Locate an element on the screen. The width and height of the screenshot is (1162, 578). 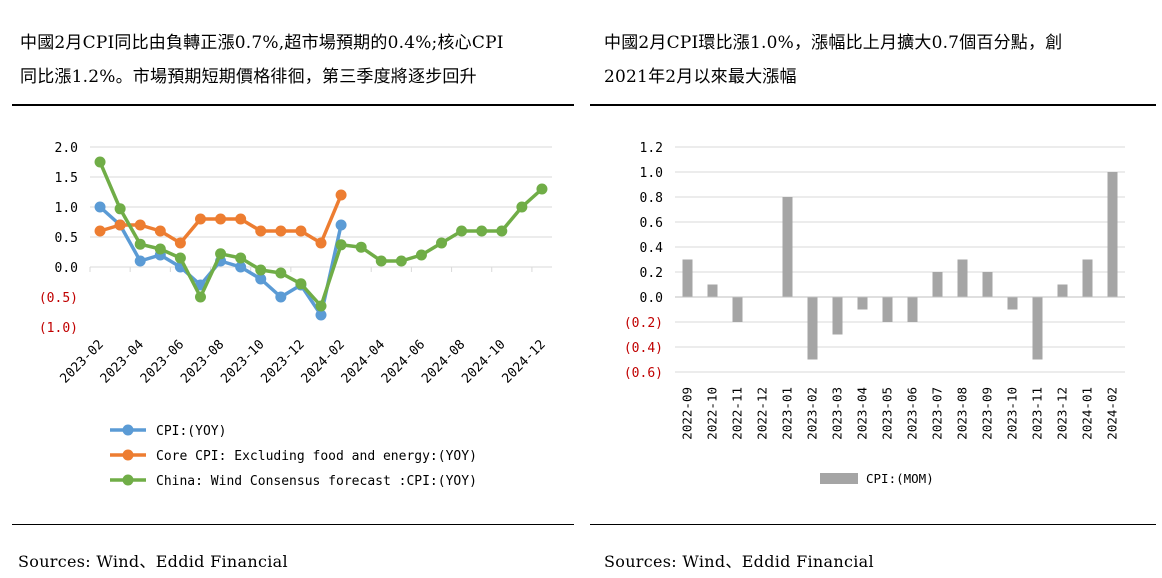
y-tick-label: (0.2) is located at coordinates (643, 323).